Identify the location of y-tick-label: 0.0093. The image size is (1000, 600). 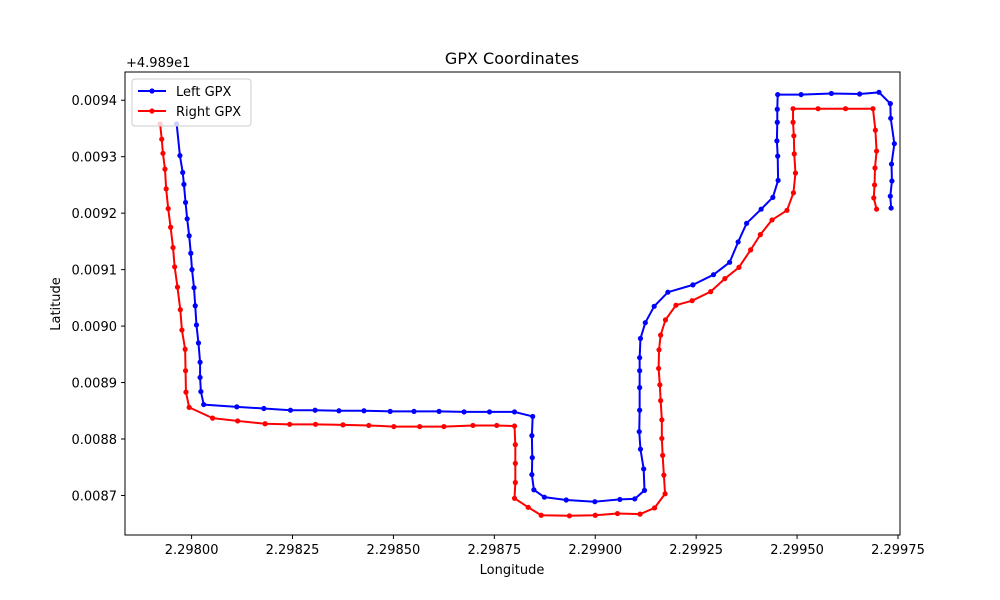
(95, 158).